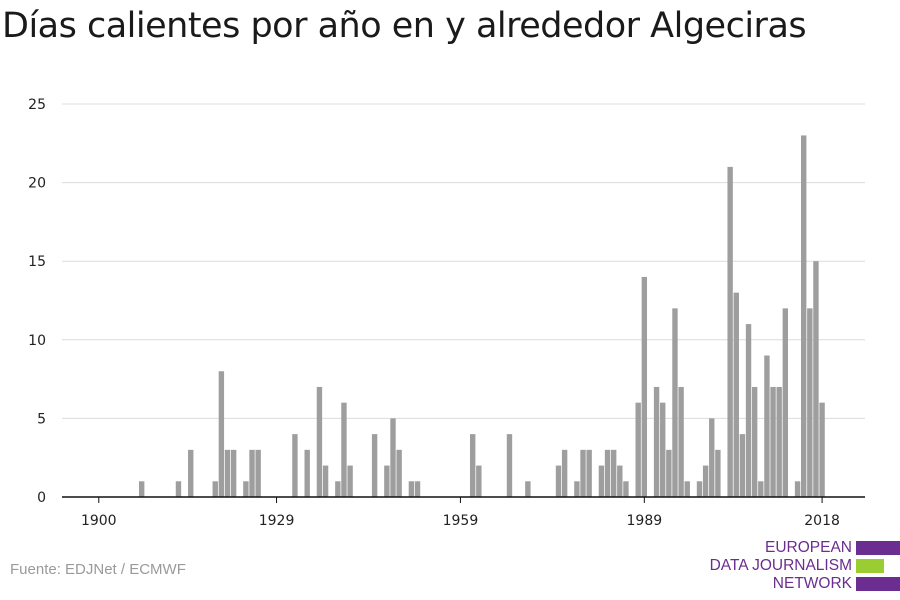  I want to click on x-tick-label: 1929, so click(277, 521).